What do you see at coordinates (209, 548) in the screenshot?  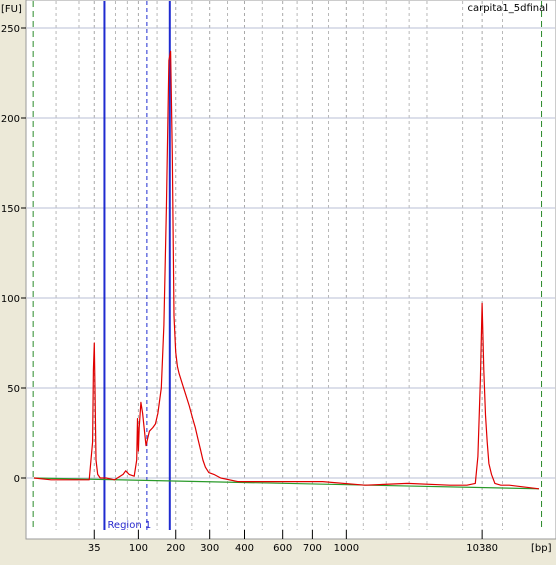 I see `x-tick-label: 300` at bounding box center [209, 548].